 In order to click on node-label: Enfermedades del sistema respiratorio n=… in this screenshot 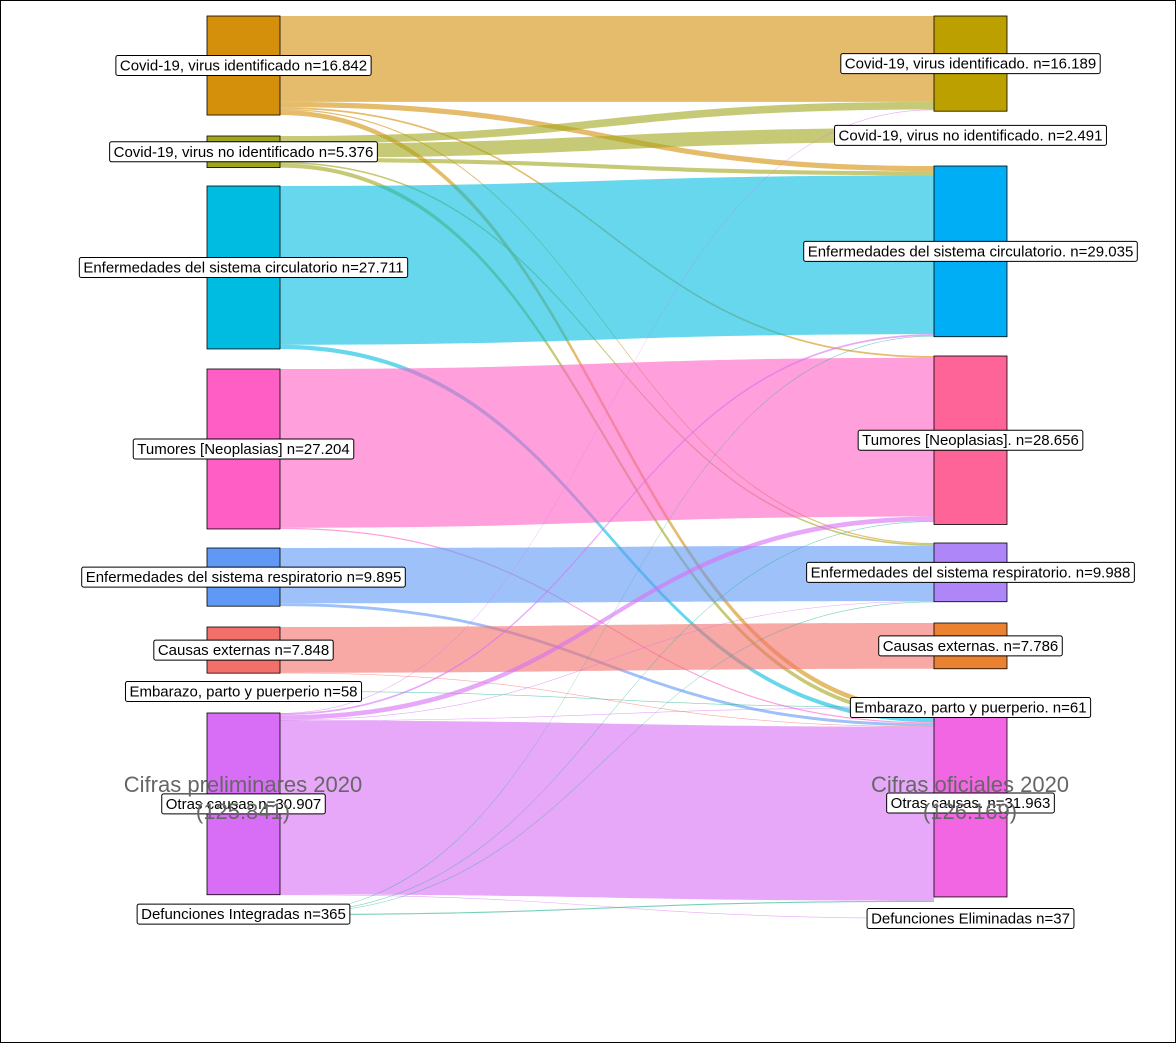, I will do `click(244, 577)`.